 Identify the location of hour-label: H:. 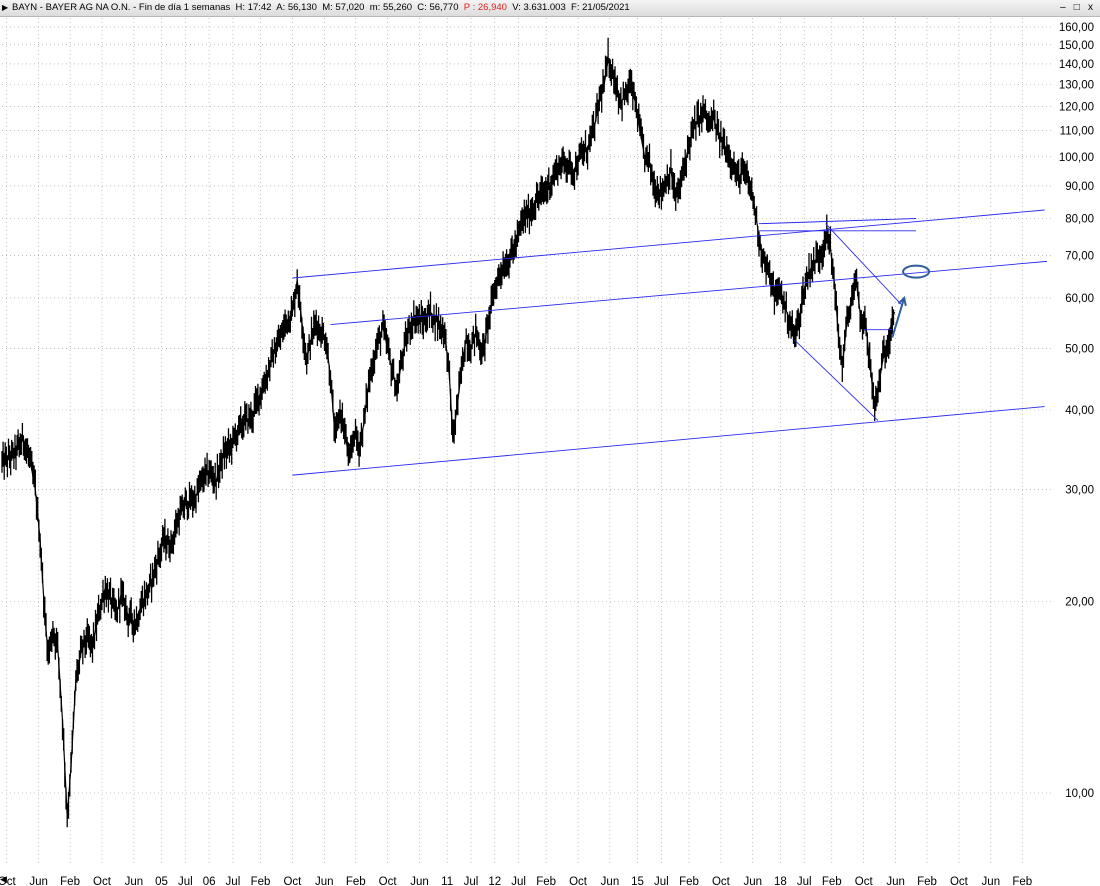
(240, 7).